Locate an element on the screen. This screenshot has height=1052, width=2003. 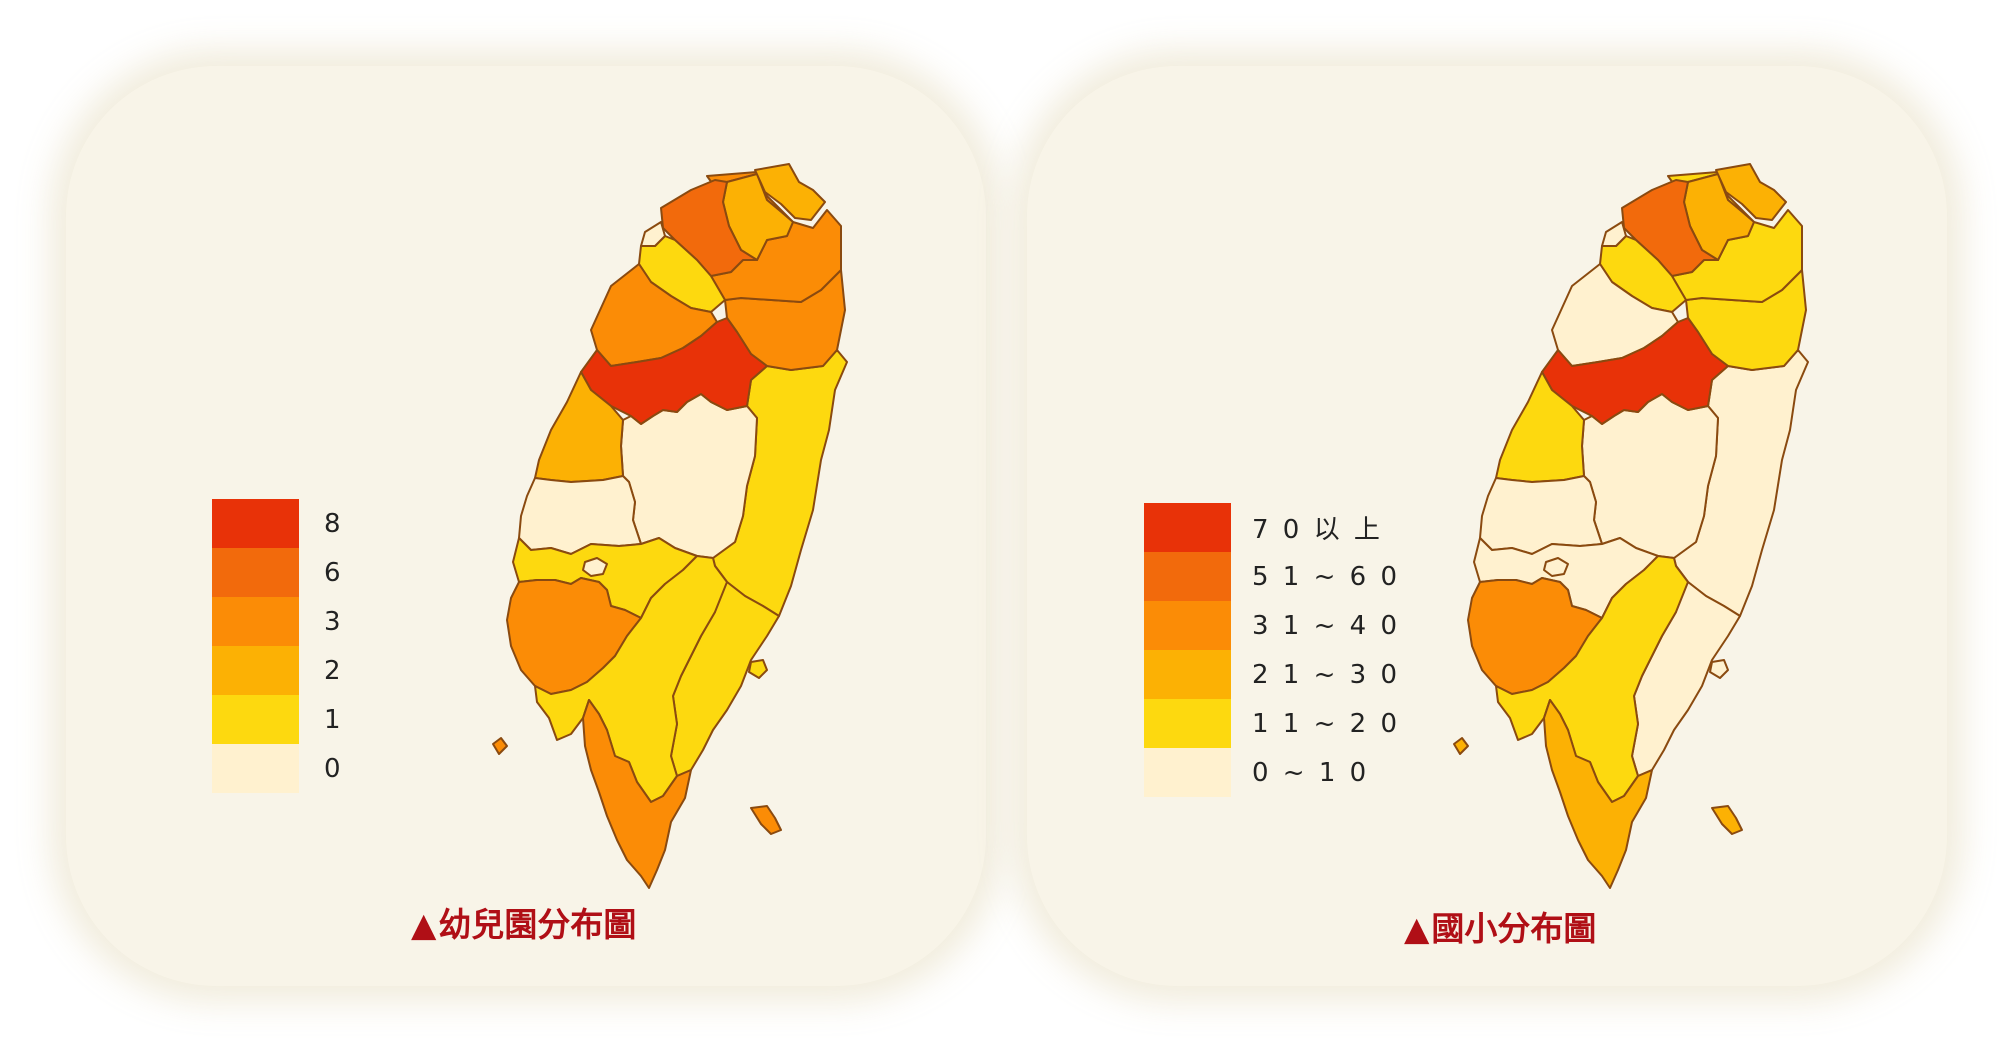
caption-text: 幼兒園分布圖 is located at coordinates (537, 924).